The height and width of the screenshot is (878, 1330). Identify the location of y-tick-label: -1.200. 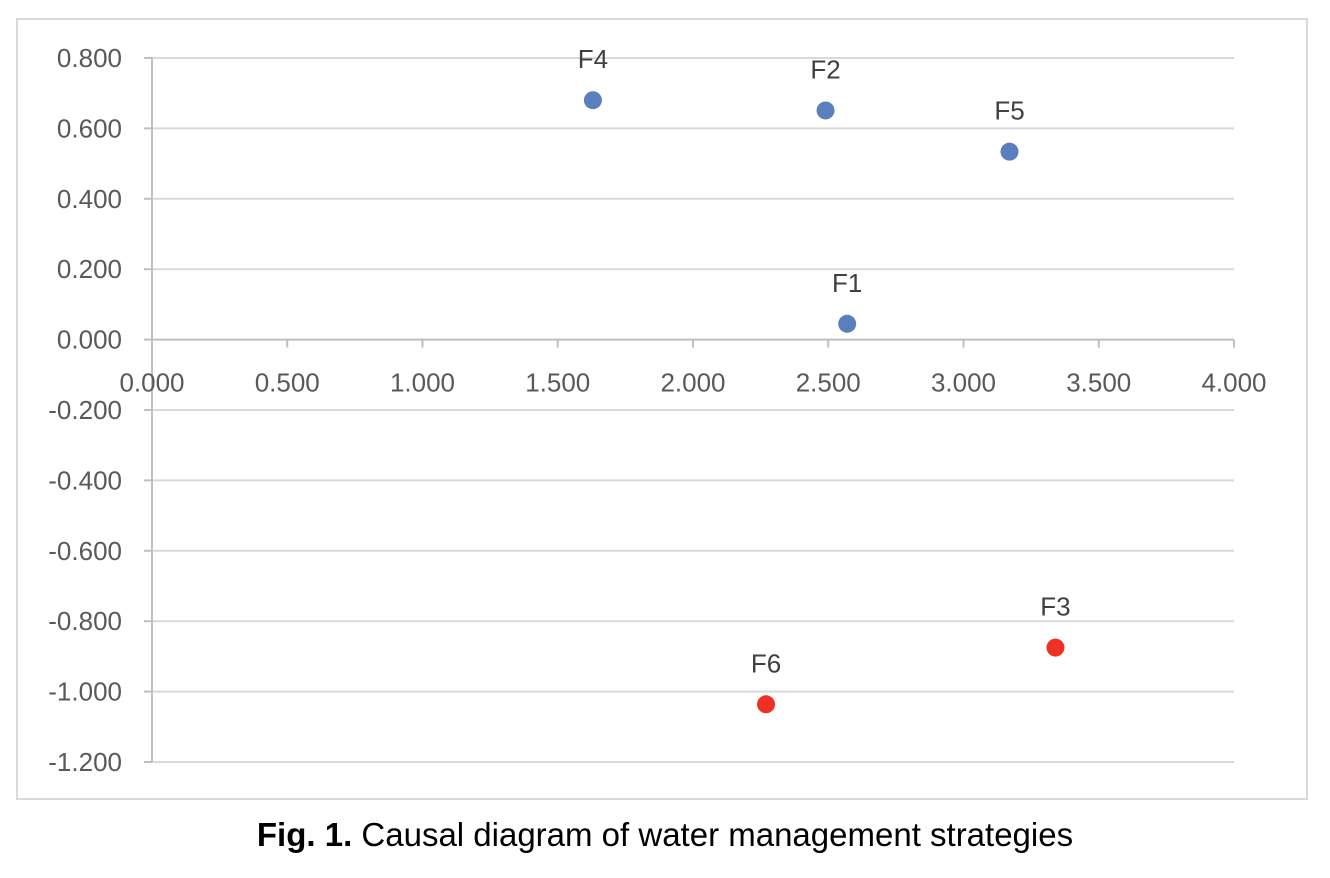
(85, 762).